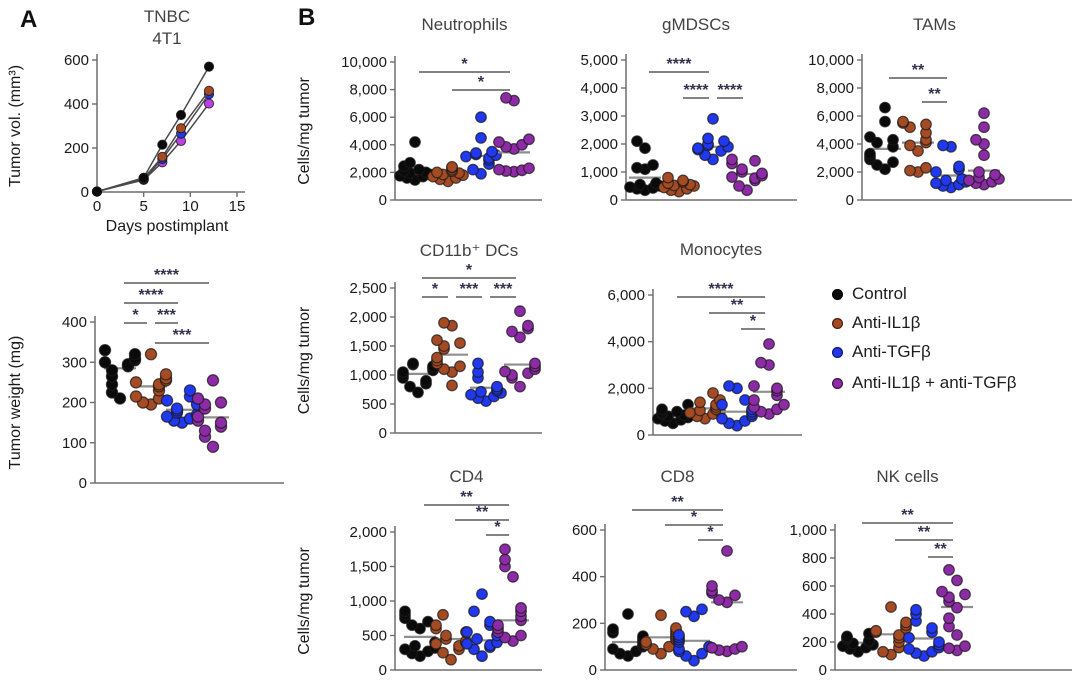  I want to click on legend-item-anti-il1b: Anti-IL1β, so click(876, 323).